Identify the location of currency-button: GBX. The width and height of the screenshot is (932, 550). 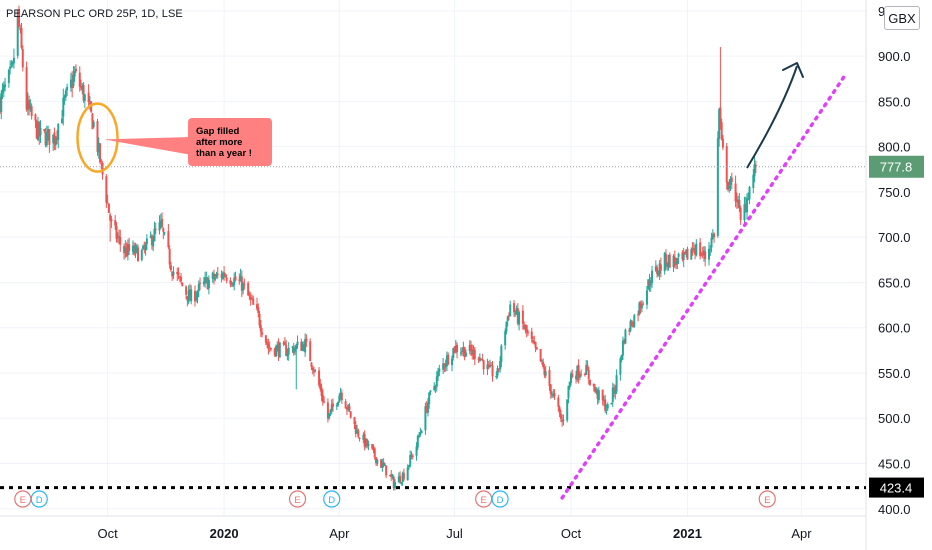
(902, 18).